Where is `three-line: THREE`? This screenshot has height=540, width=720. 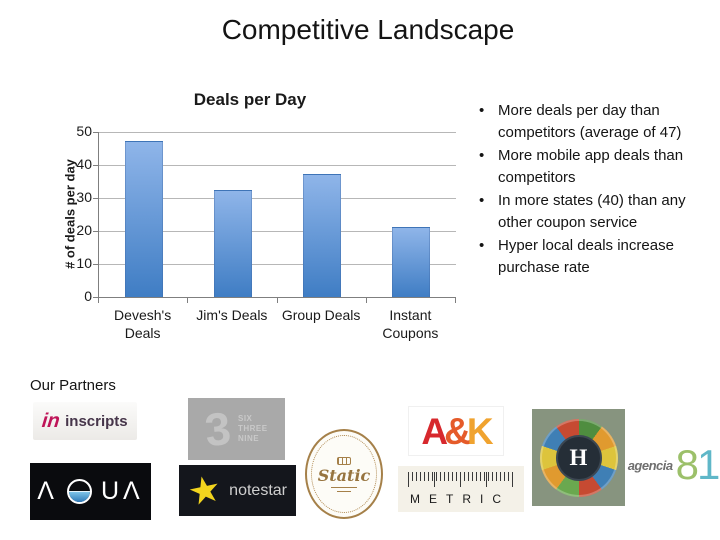 three-line: THREE is located at coordinates (252, 428).